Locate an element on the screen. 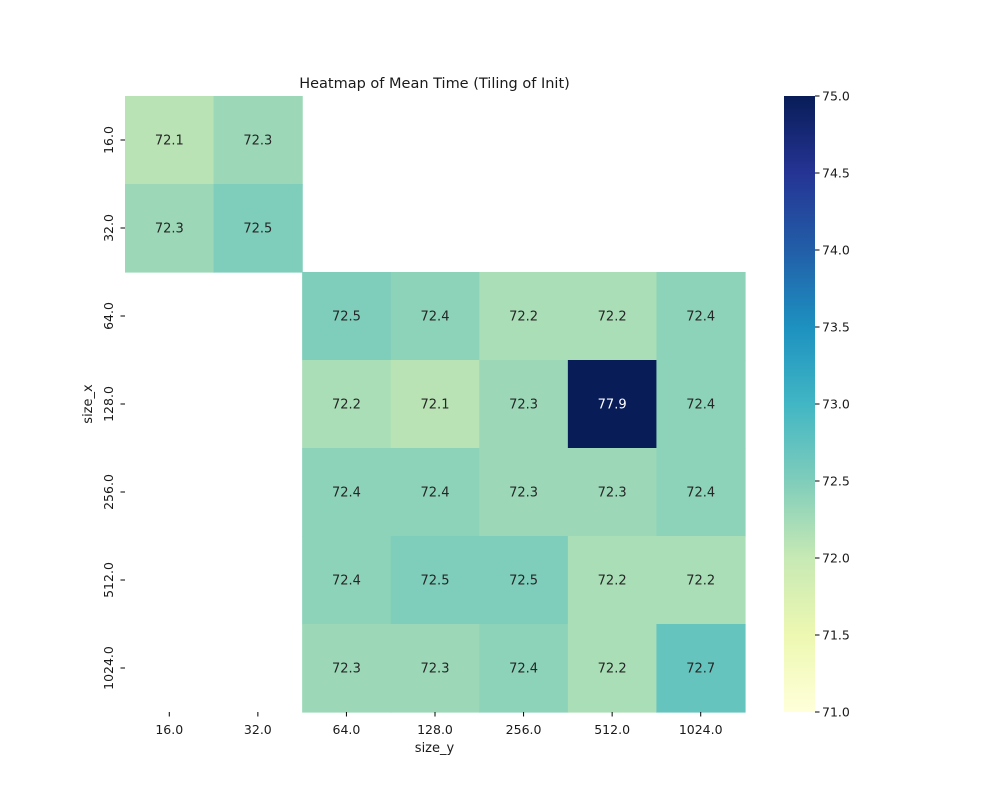 The image size is (1000, 800). cell-value-label: 77.9 is located at coordinates (612, 405).